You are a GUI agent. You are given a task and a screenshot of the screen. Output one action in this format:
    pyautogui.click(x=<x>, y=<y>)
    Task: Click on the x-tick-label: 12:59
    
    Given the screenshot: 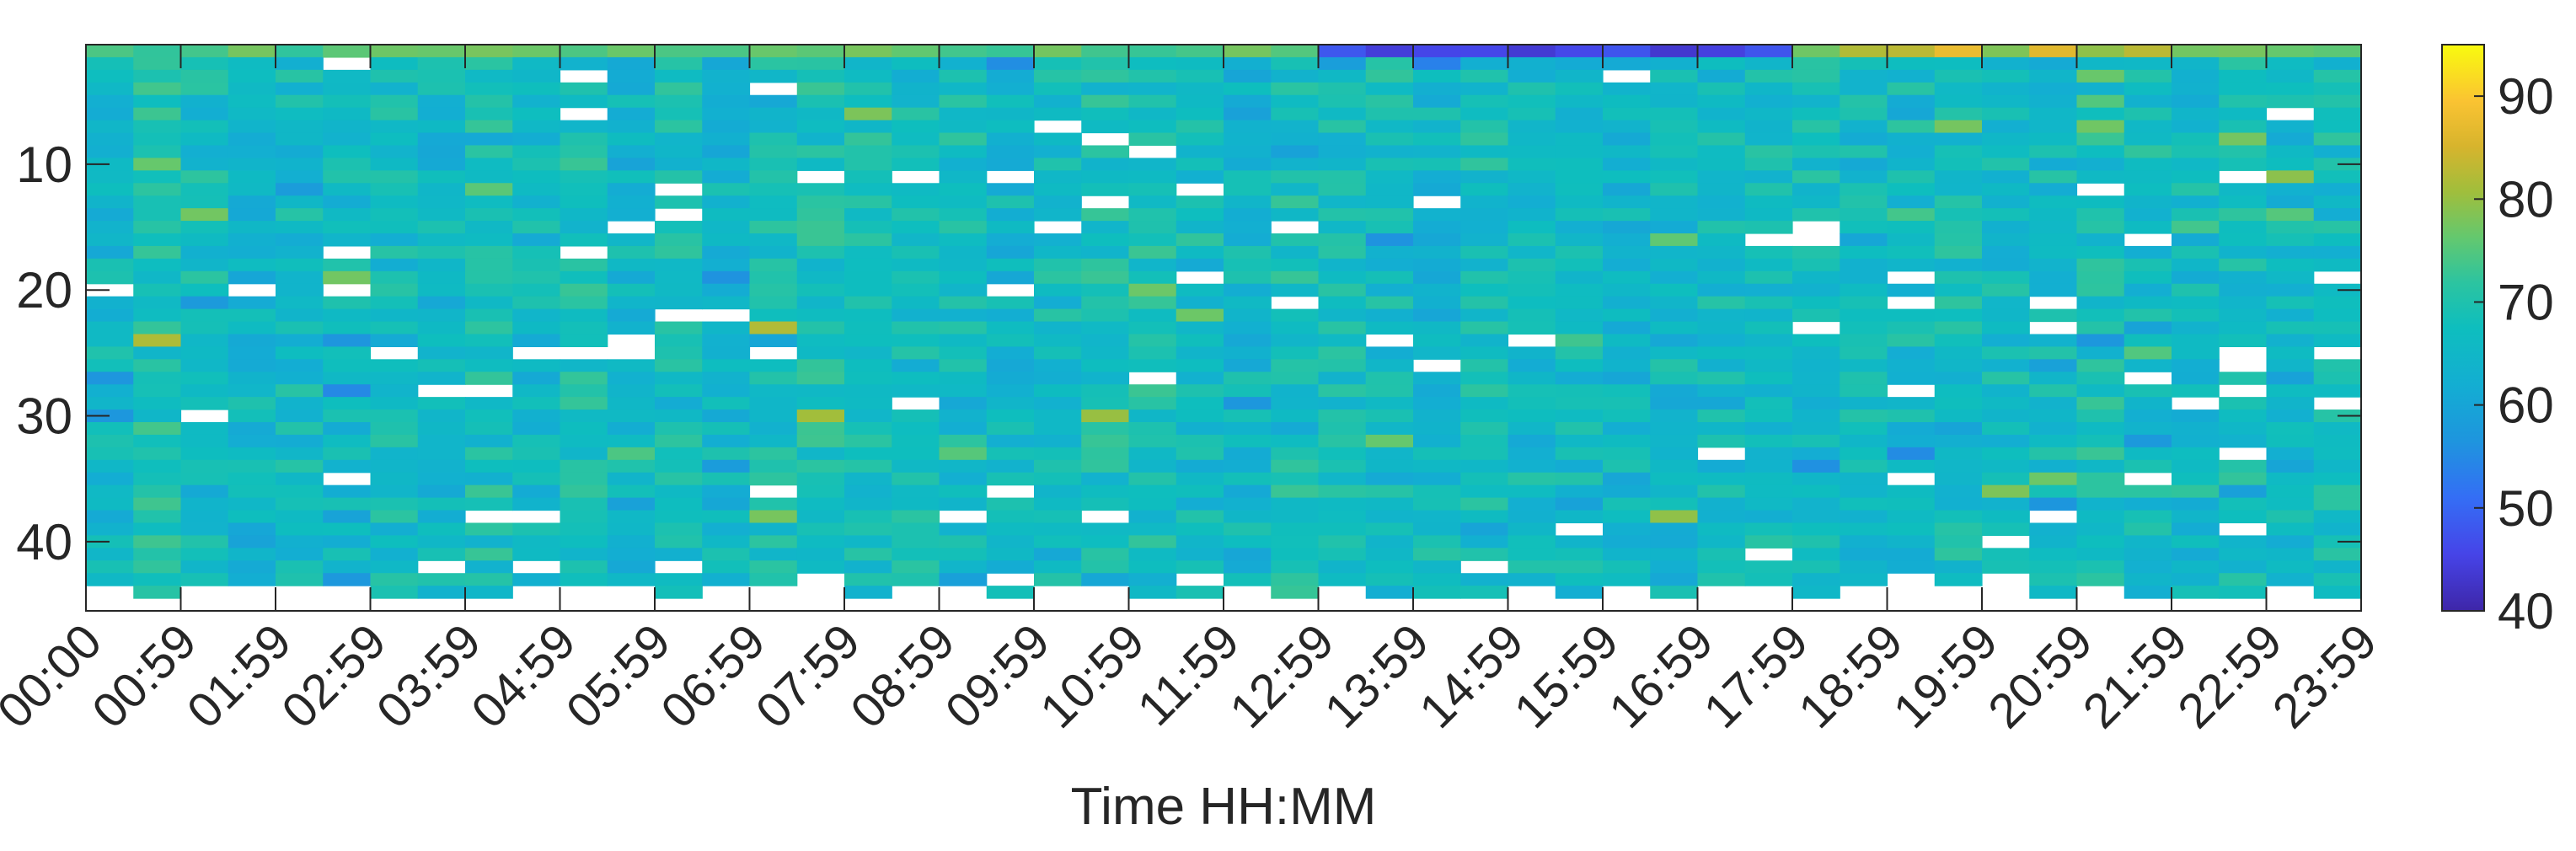 What is the action you would take?
    pyautogui.click(x=1282, y=676)
    